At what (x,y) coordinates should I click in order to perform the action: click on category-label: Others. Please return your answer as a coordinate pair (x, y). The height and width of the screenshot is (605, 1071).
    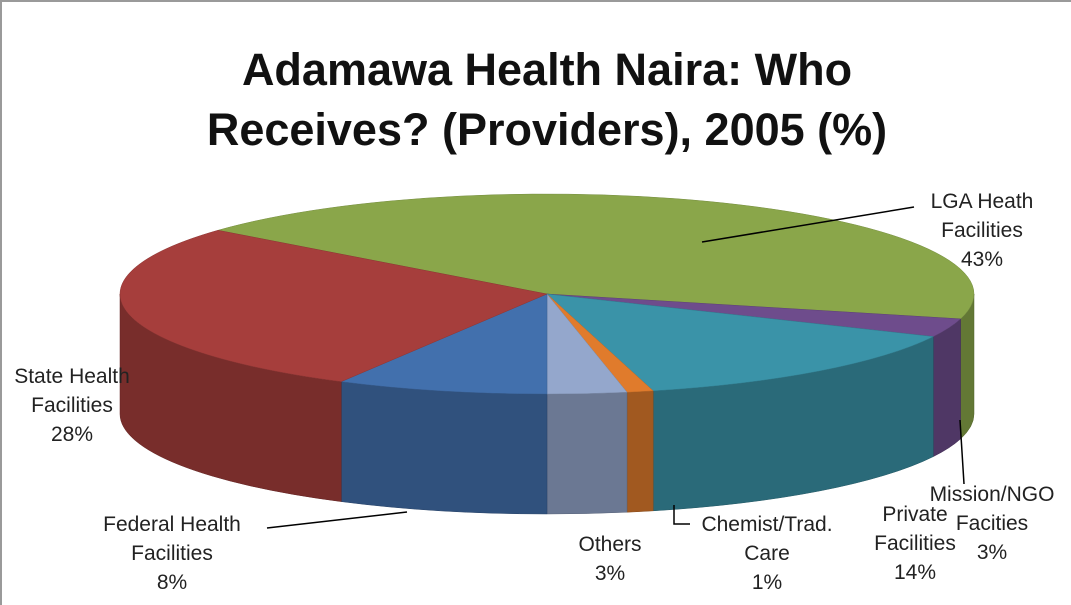
    Looking at the image, I should click on (610, 544).